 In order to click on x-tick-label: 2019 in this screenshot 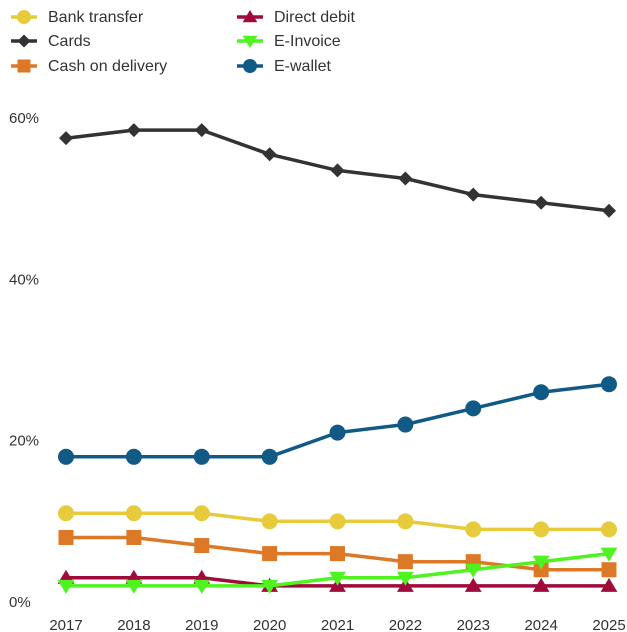, I will do `click(201, 624)`.